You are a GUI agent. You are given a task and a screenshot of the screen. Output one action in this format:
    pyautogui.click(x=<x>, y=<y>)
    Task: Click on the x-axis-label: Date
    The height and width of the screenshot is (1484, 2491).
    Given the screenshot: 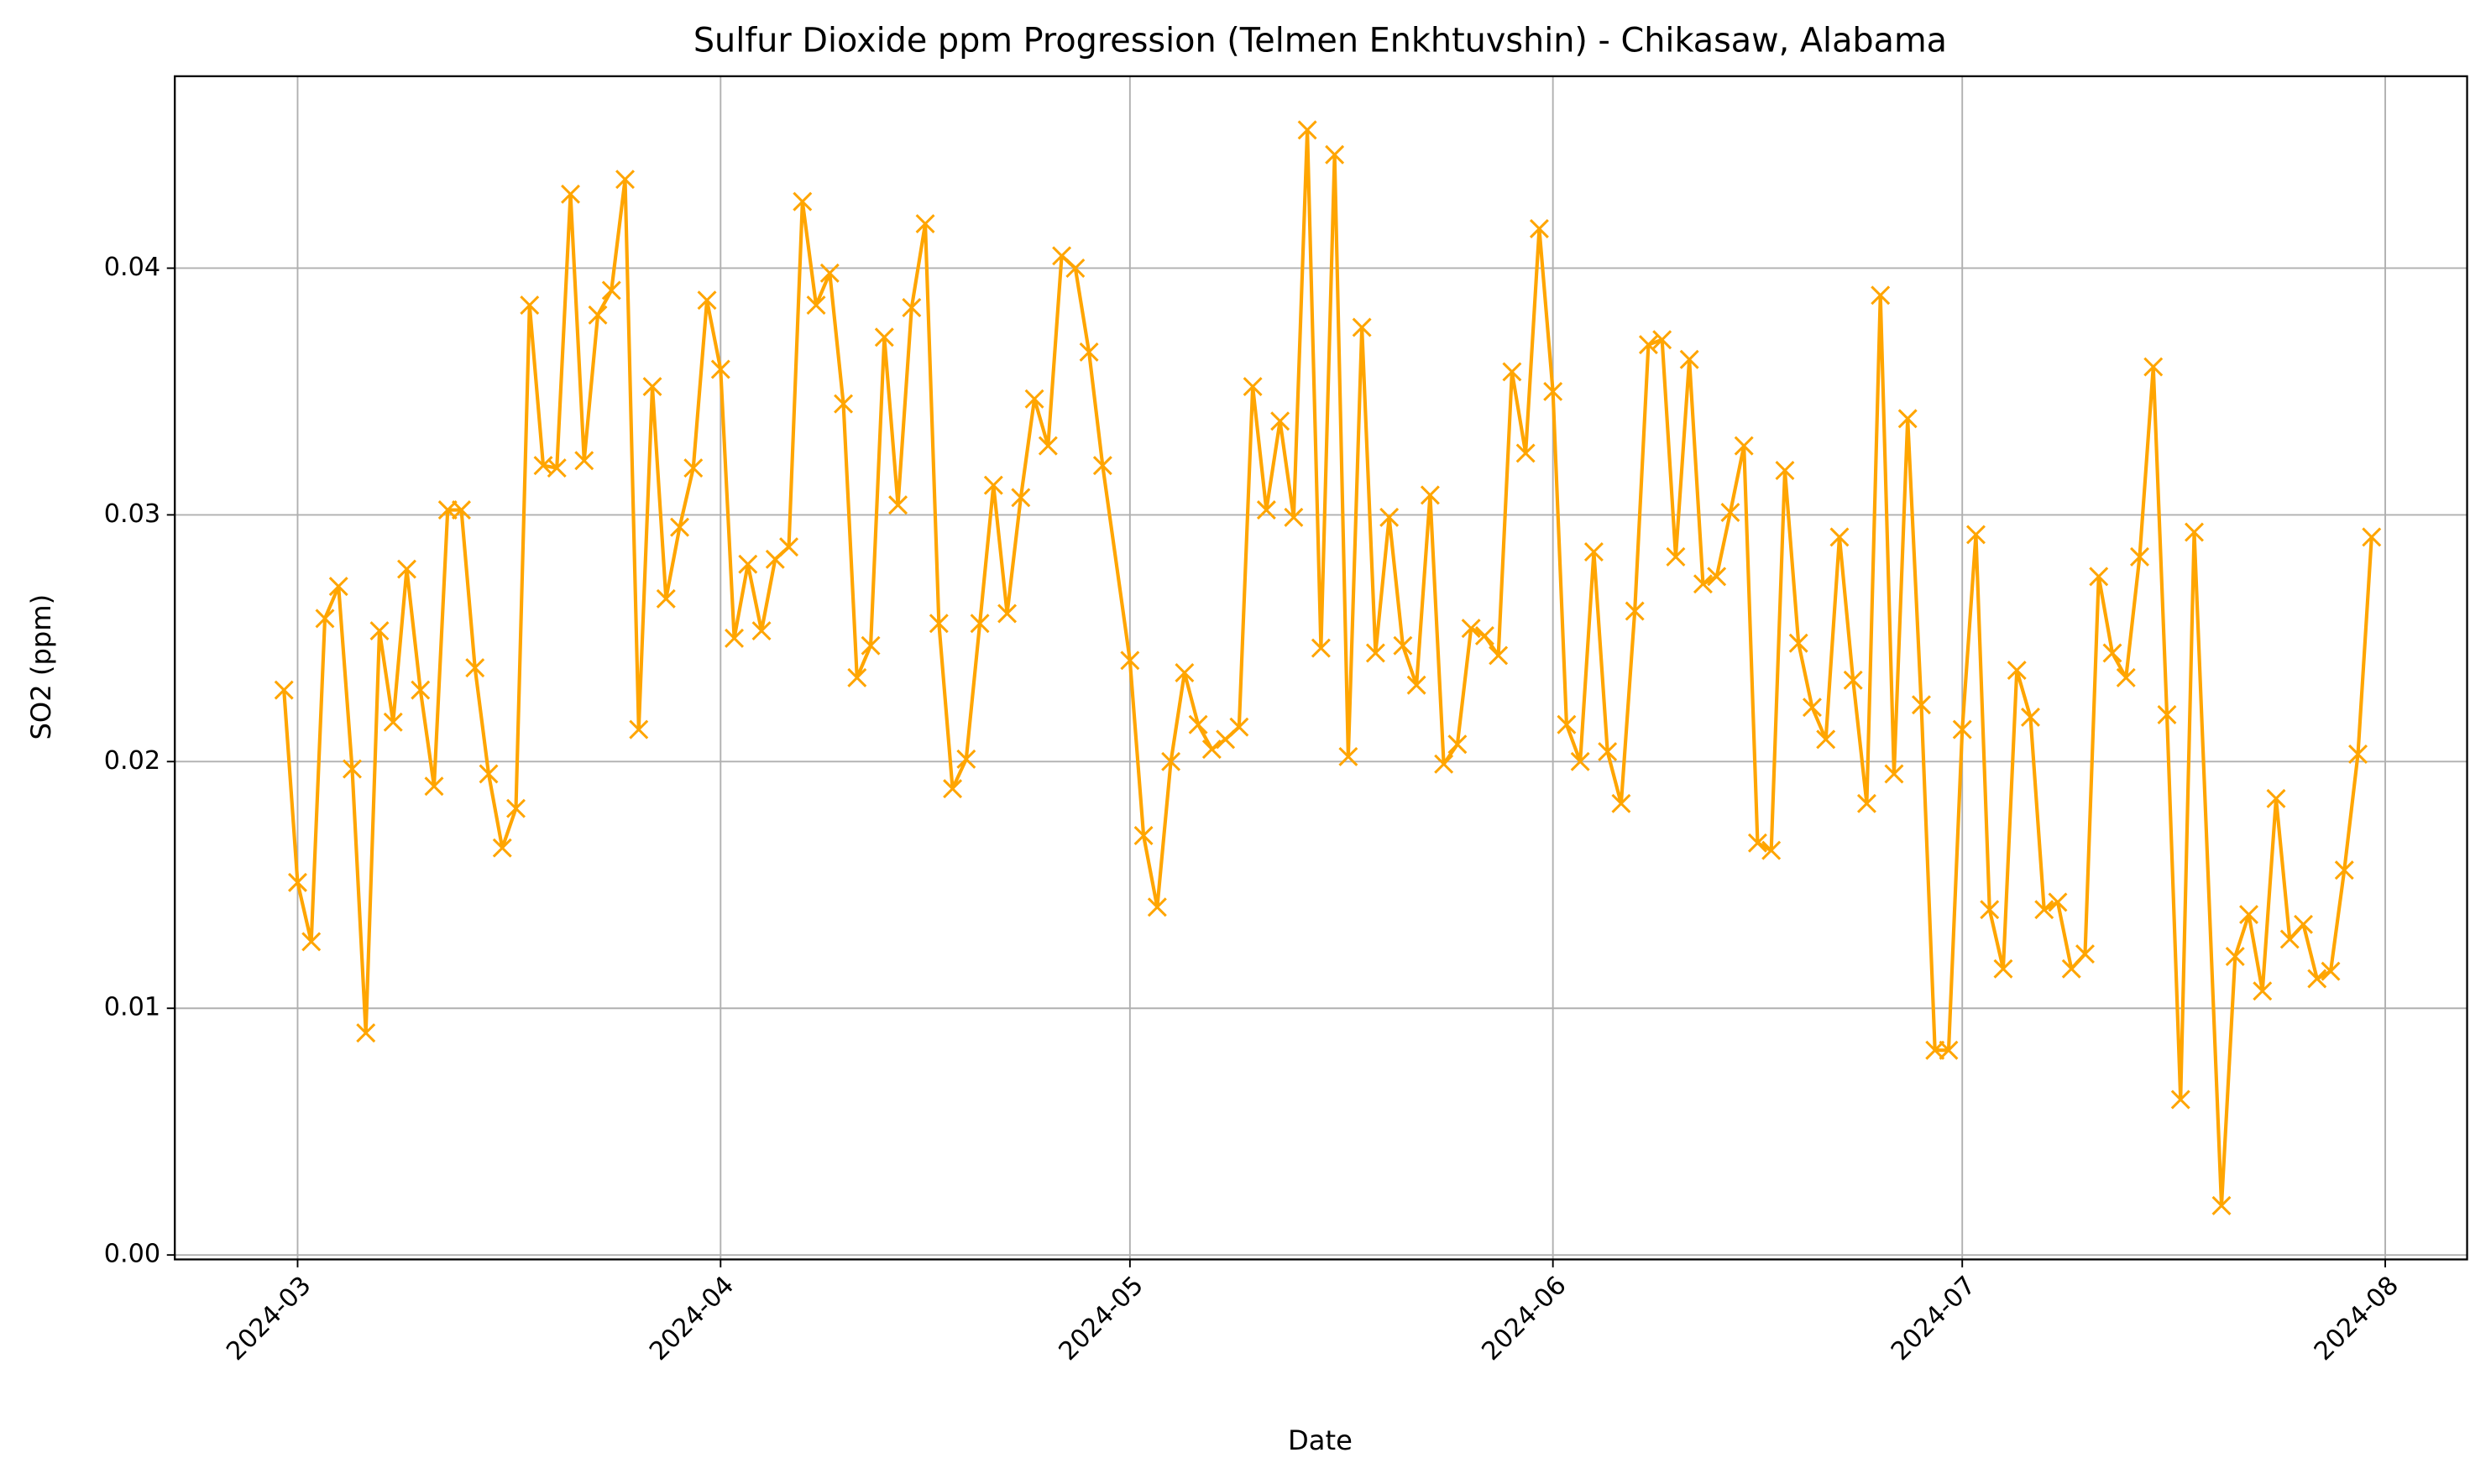 What is the action you would take?
    pyautogui.click(x=1321, y=1440)
    